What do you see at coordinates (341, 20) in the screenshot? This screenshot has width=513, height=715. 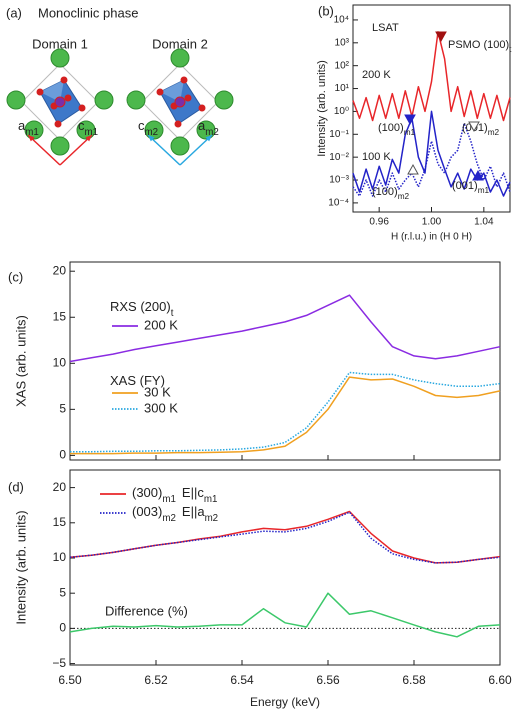 I see `y-tick-label: 10⁴` at bounding box center [341, 20].